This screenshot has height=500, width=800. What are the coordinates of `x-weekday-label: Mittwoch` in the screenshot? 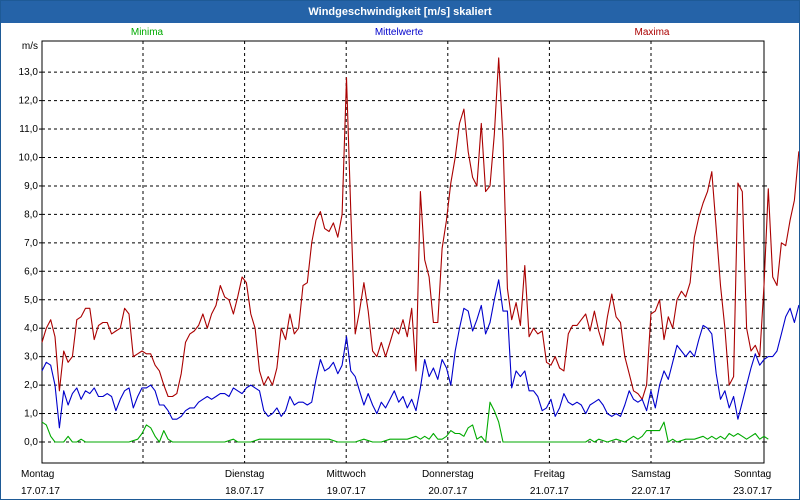 It's located at (345, 474).